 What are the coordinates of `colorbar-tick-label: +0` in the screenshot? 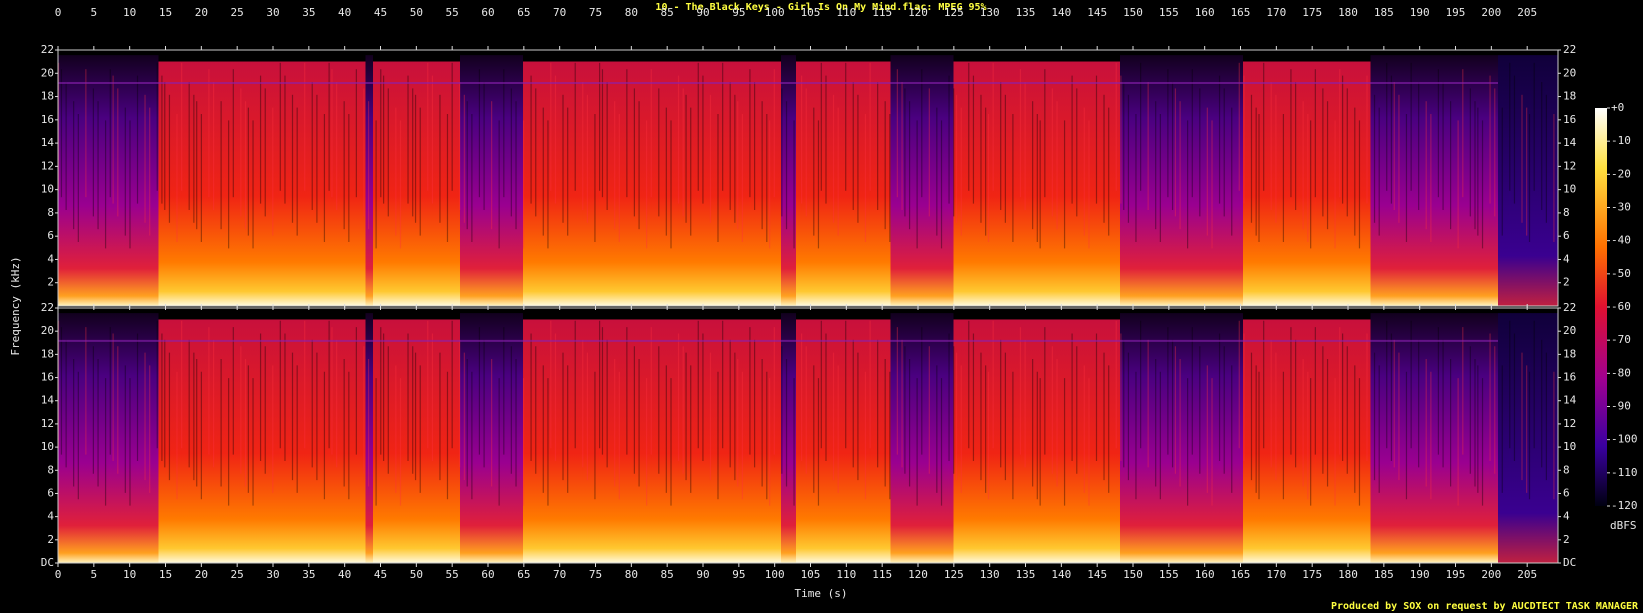 It's located at (1617, 107).